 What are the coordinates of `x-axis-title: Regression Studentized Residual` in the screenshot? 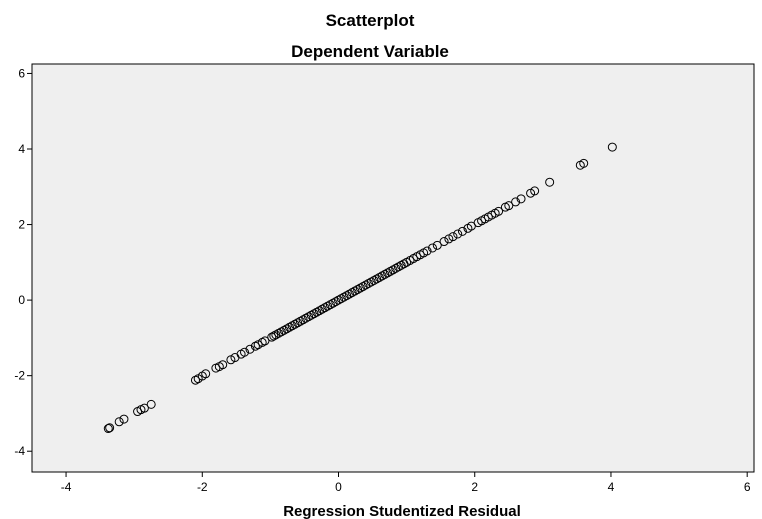 It's located at (402, 511).